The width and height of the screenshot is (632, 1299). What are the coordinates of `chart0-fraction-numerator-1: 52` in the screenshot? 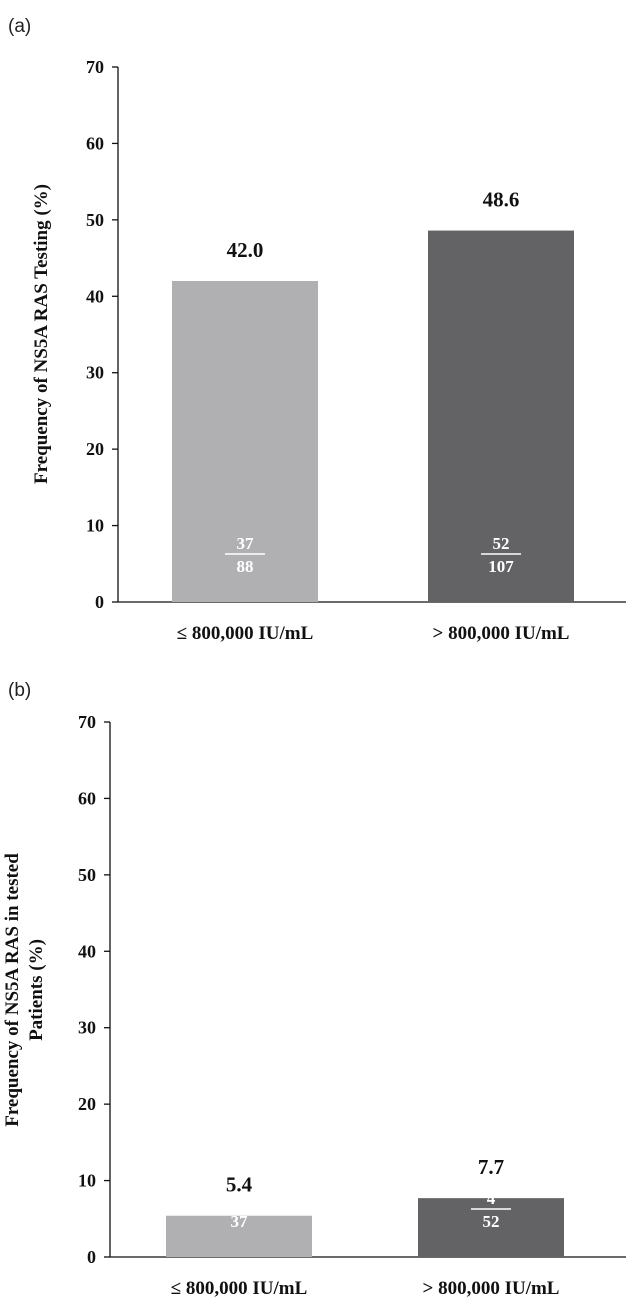 It's located at (501, 543).